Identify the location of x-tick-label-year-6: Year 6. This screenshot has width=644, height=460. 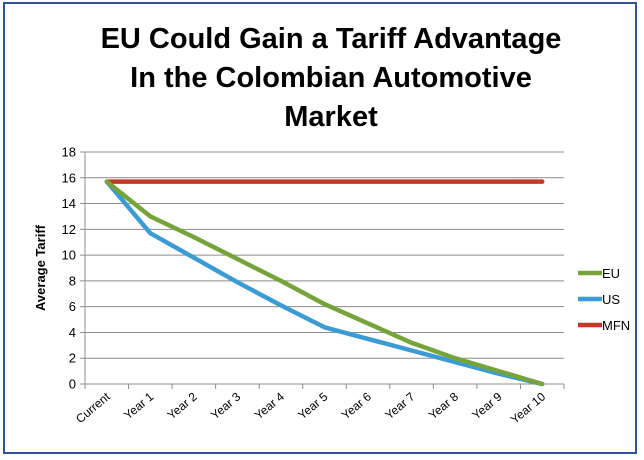
(356, 405).